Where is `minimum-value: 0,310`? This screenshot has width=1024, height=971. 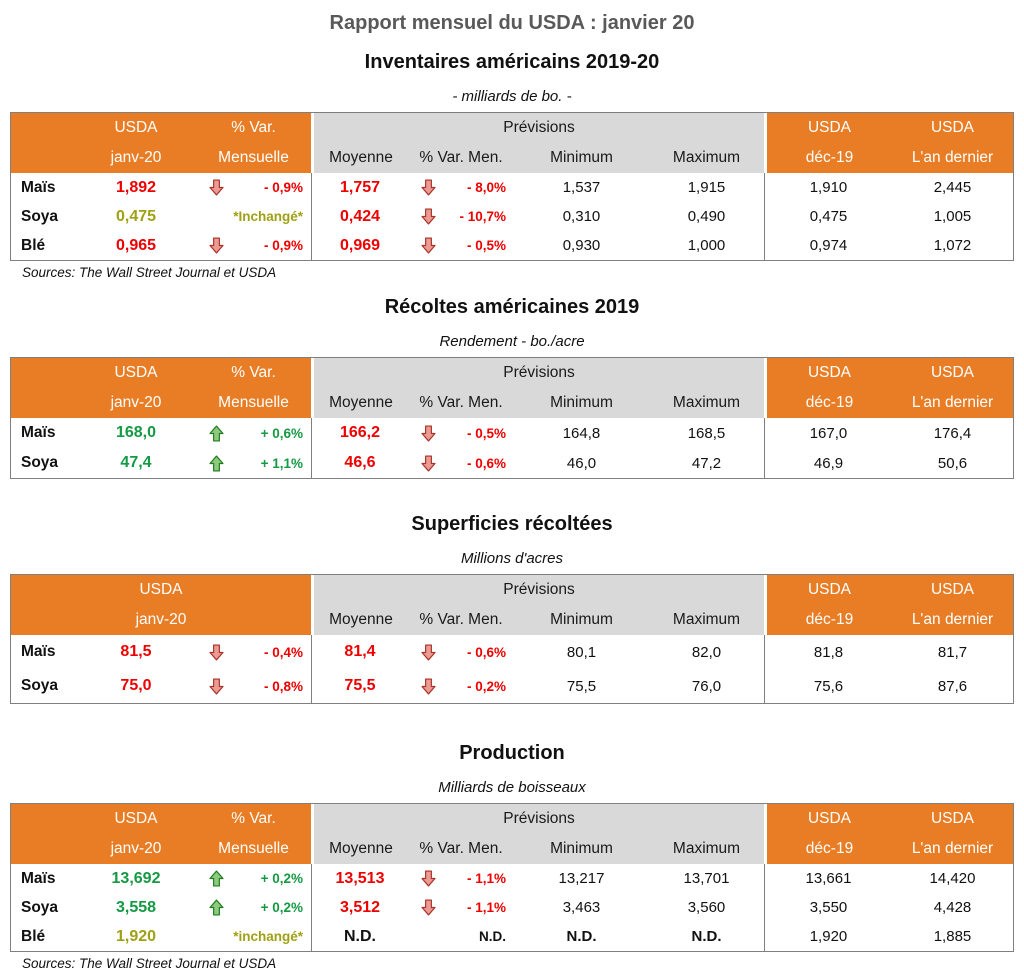 minimum-value: 0,310 is located at coordinates (581, 216).